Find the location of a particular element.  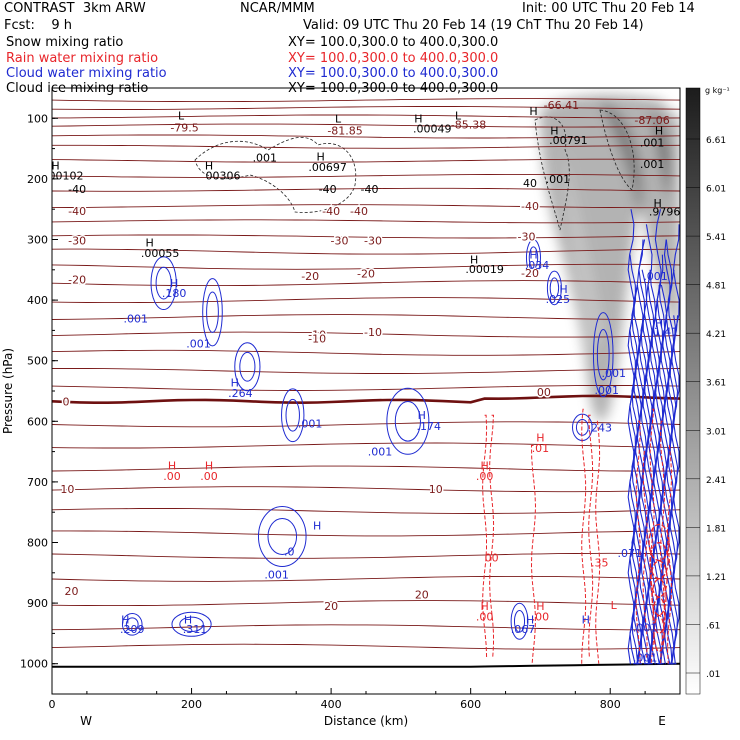

rain-label: .35 is located at coordinates (600, 562).